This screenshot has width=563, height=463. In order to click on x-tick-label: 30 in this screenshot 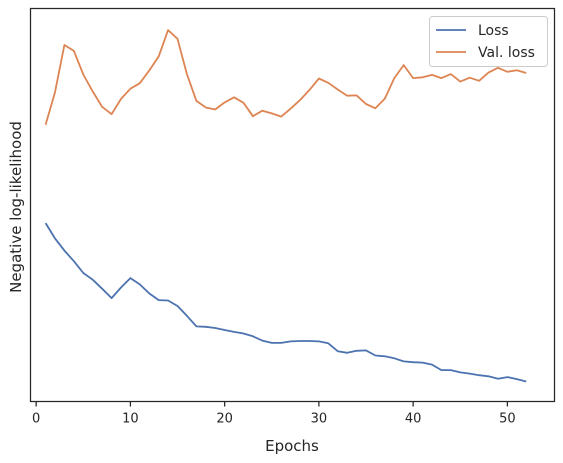, I will do `click(319, 419)`.